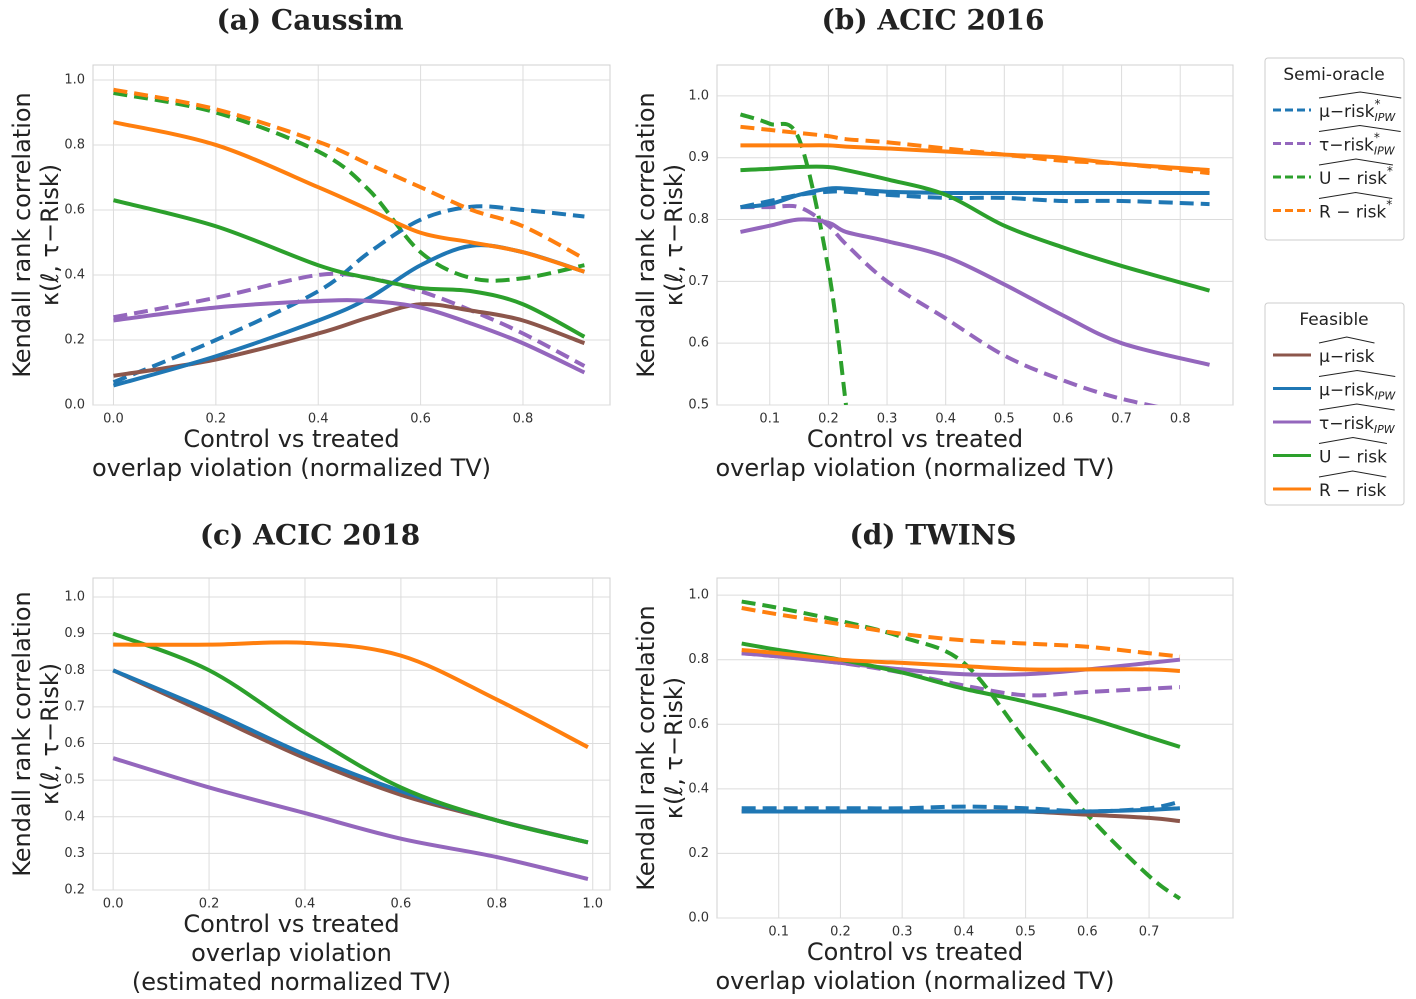 This screenshot has width=1416, height=999. I want to click on legend-title: Feasible, so click(1333, 320).